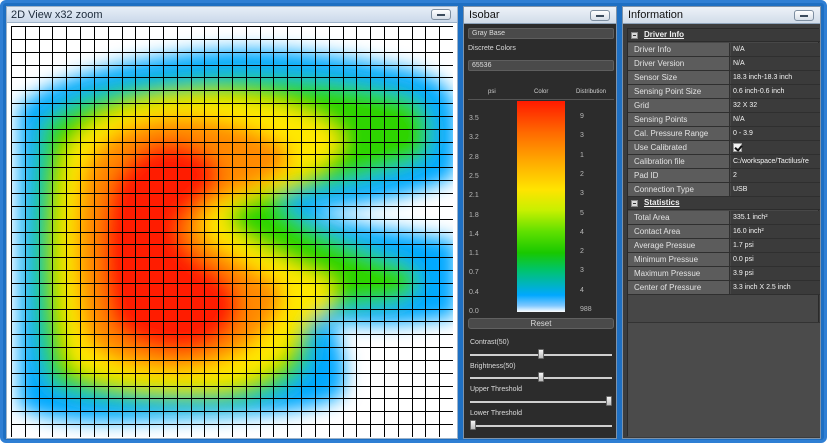 The image size is (827, 443). I want to click on driver-info-key: Calibration file, so click(679, 161).